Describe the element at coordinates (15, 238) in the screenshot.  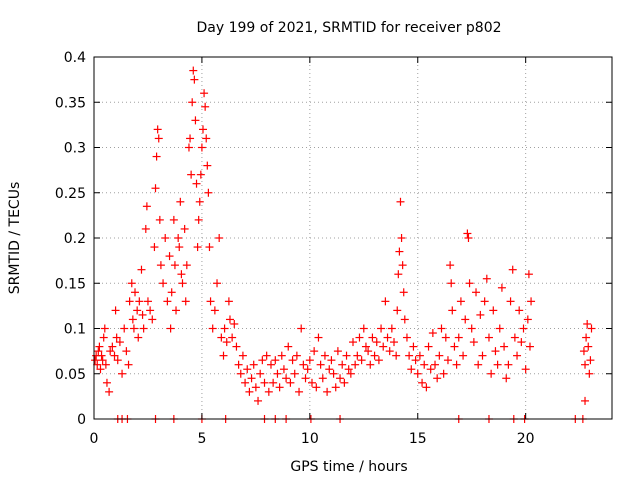
I see `y-axis-label: SRMTID / TECUs` at that location.